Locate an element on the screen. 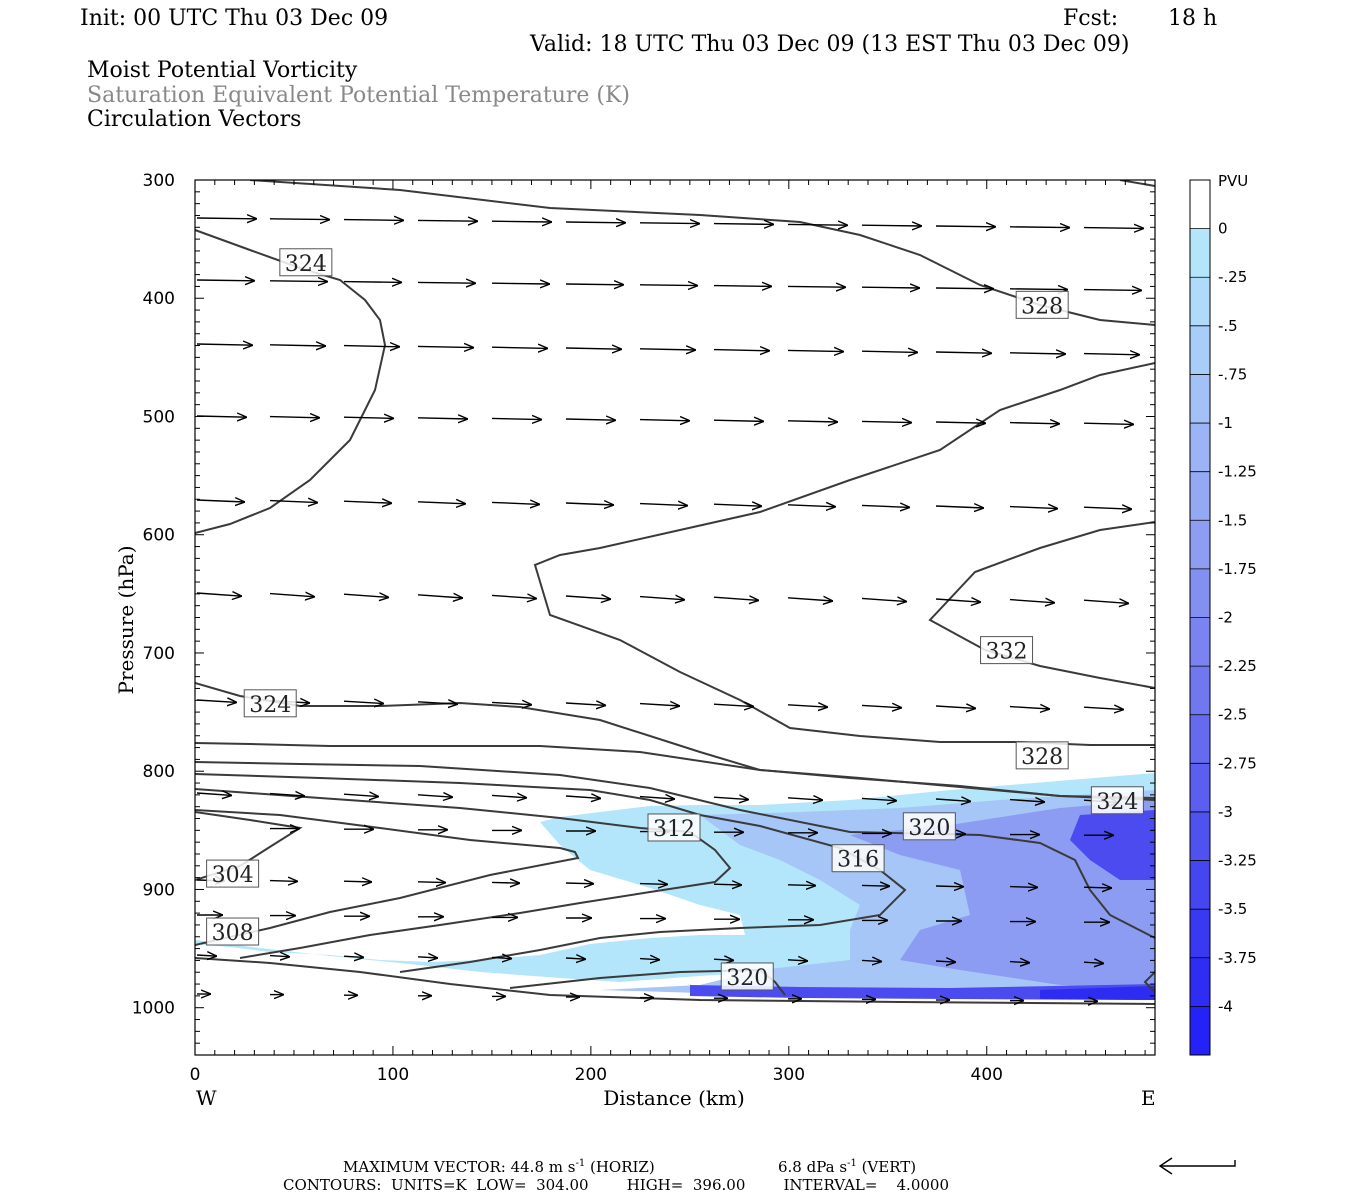 The width and height of the screenshot is (1350, 1200). contour-top-right is located at coordinates (1137, 183).